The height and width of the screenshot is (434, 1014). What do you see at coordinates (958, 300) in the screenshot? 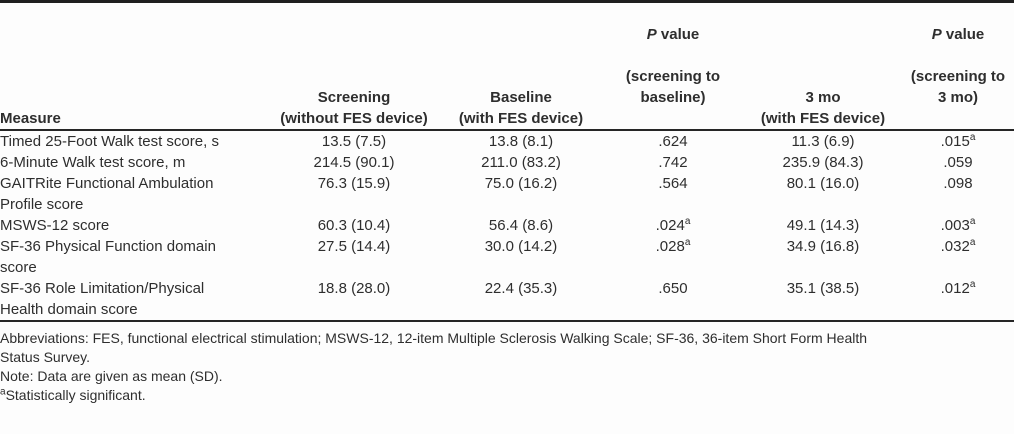
I see `pvalue-cell: .012a` at bounding box center [958, 300].